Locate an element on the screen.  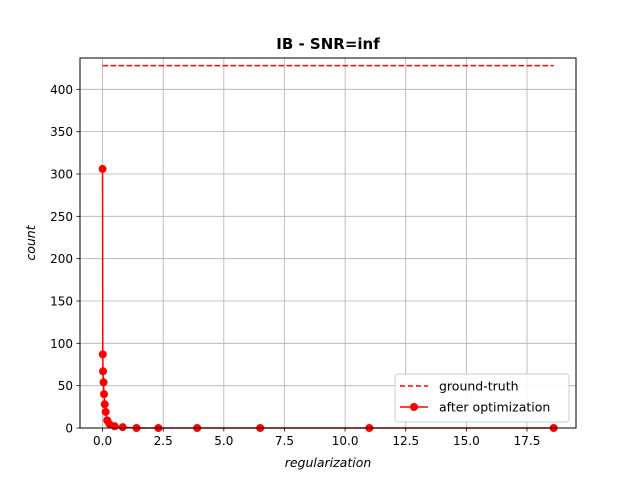
x-tick-label: 5.0 is located at coordinates (223, 441).